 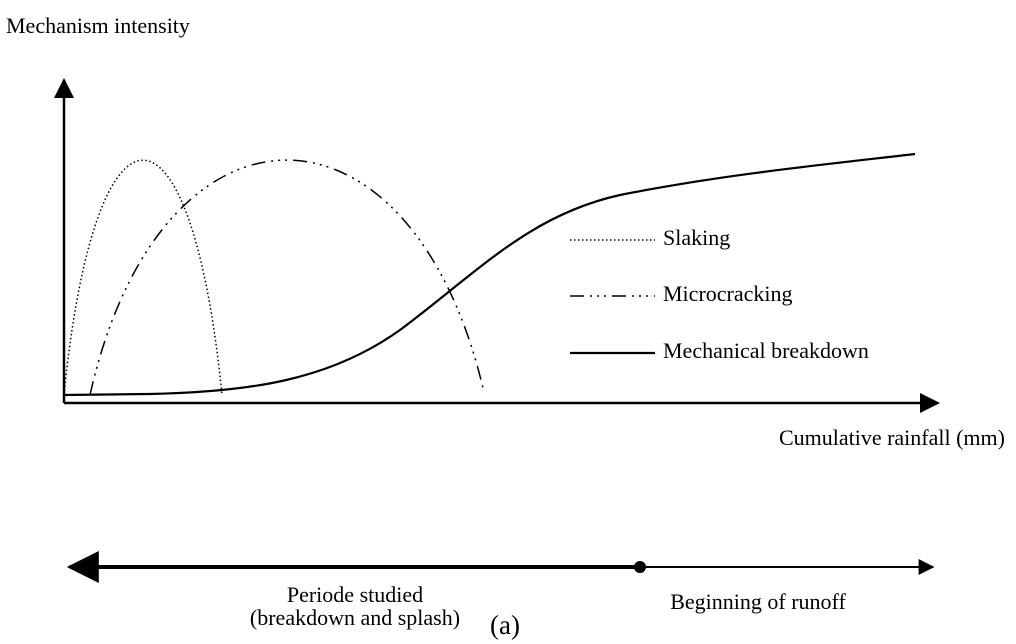 What do you see at coordinates (728, 293) in the screenshot?
I see `legend-label: Microcracking` at bounding box center [728, 293].